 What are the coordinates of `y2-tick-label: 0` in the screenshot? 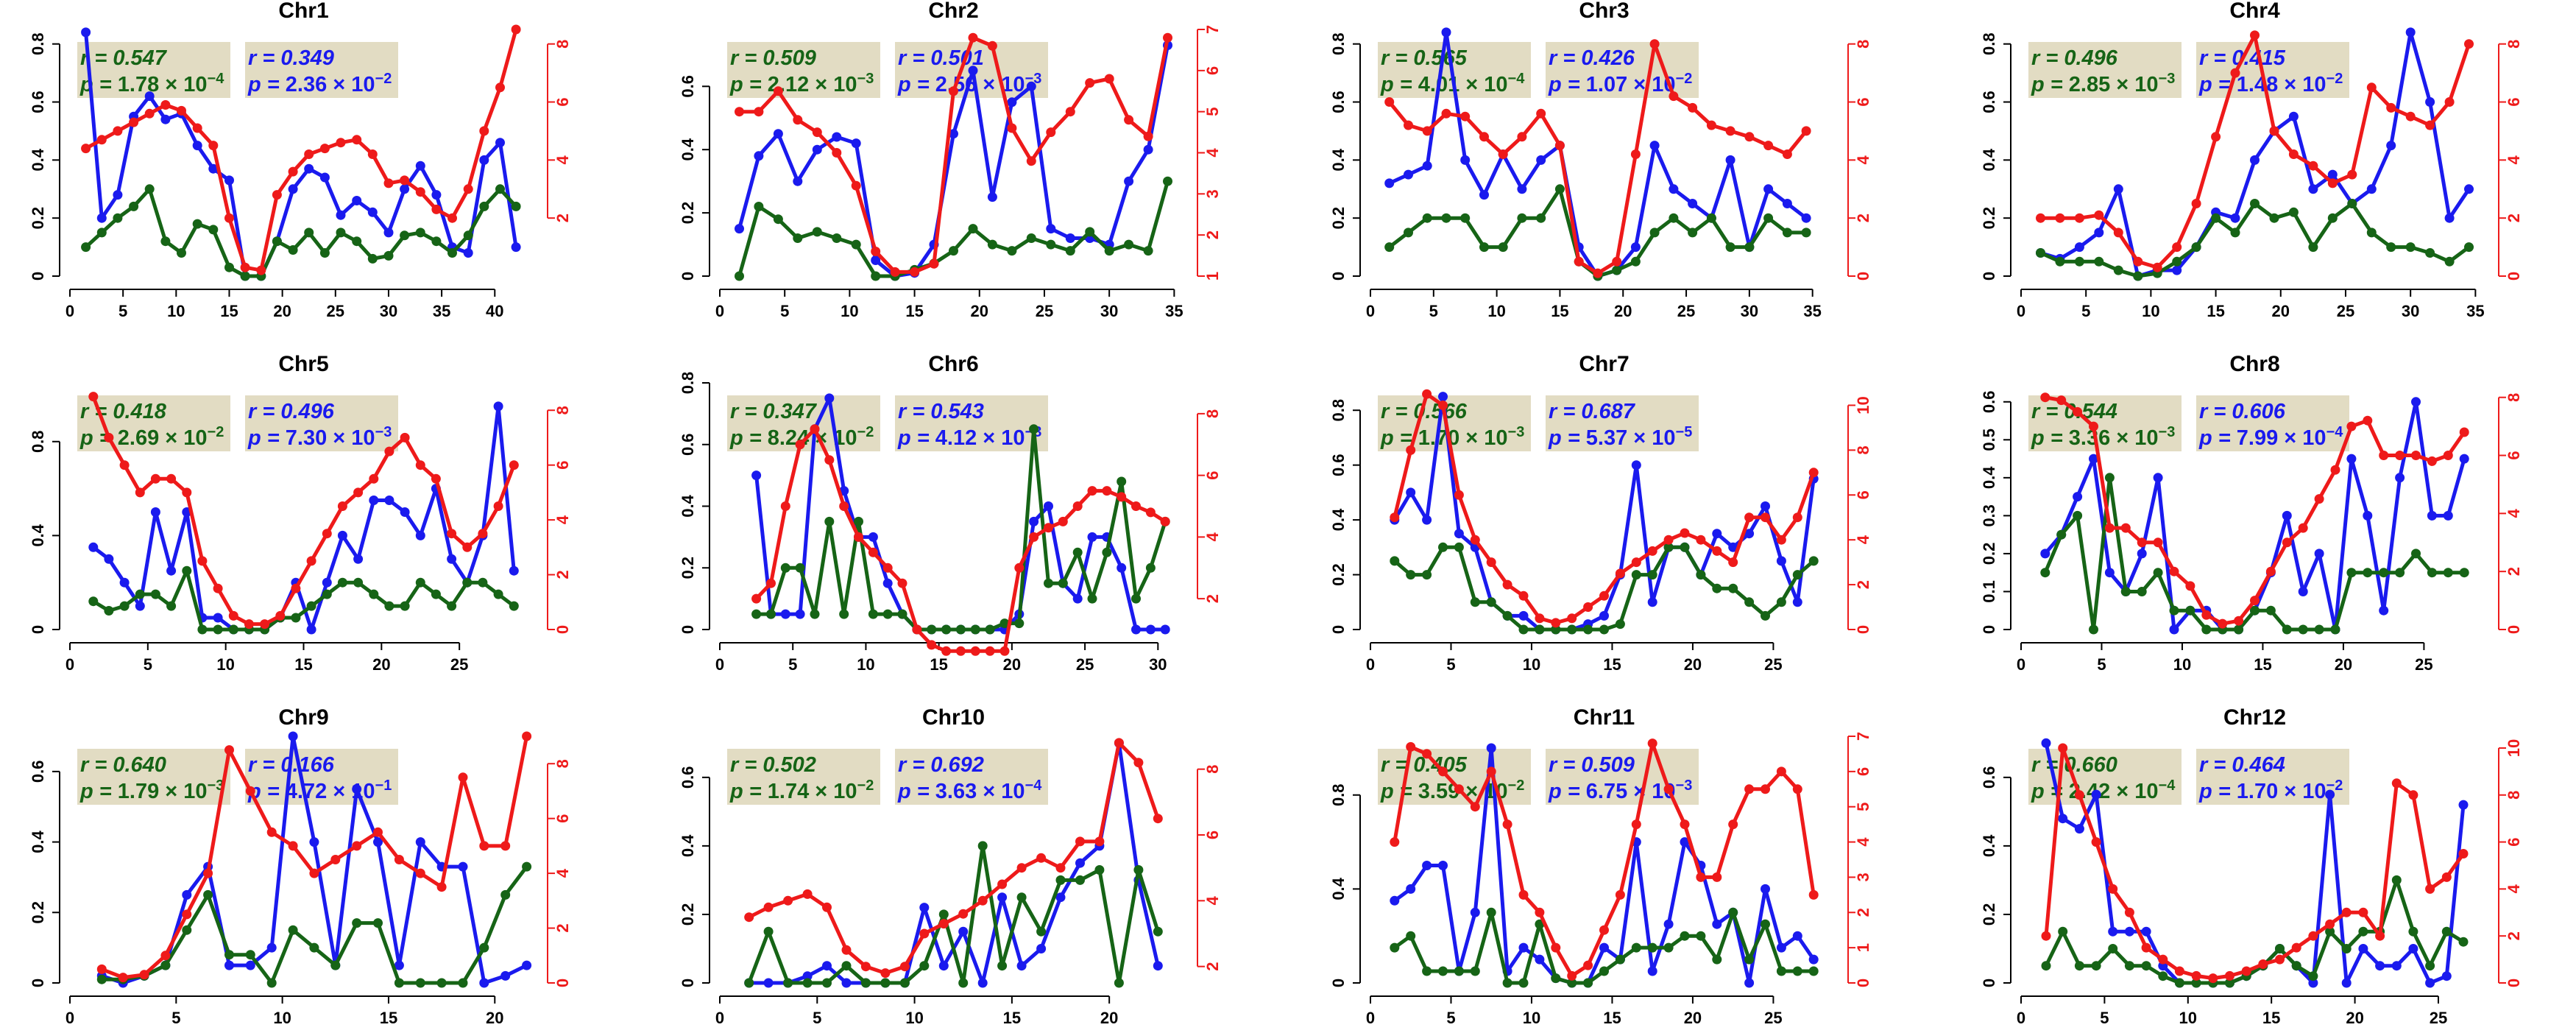 It's located at (2514, 983).